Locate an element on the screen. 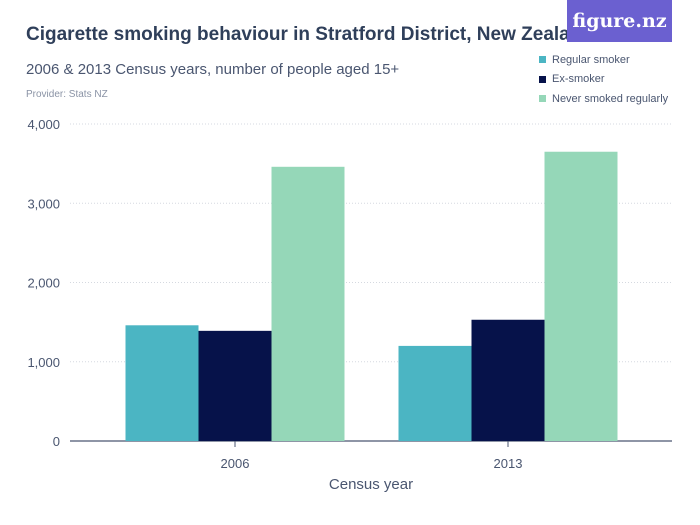 The image size is (700, 525). legend-label: Never smoked regularly is located at coordinates (610, 98).